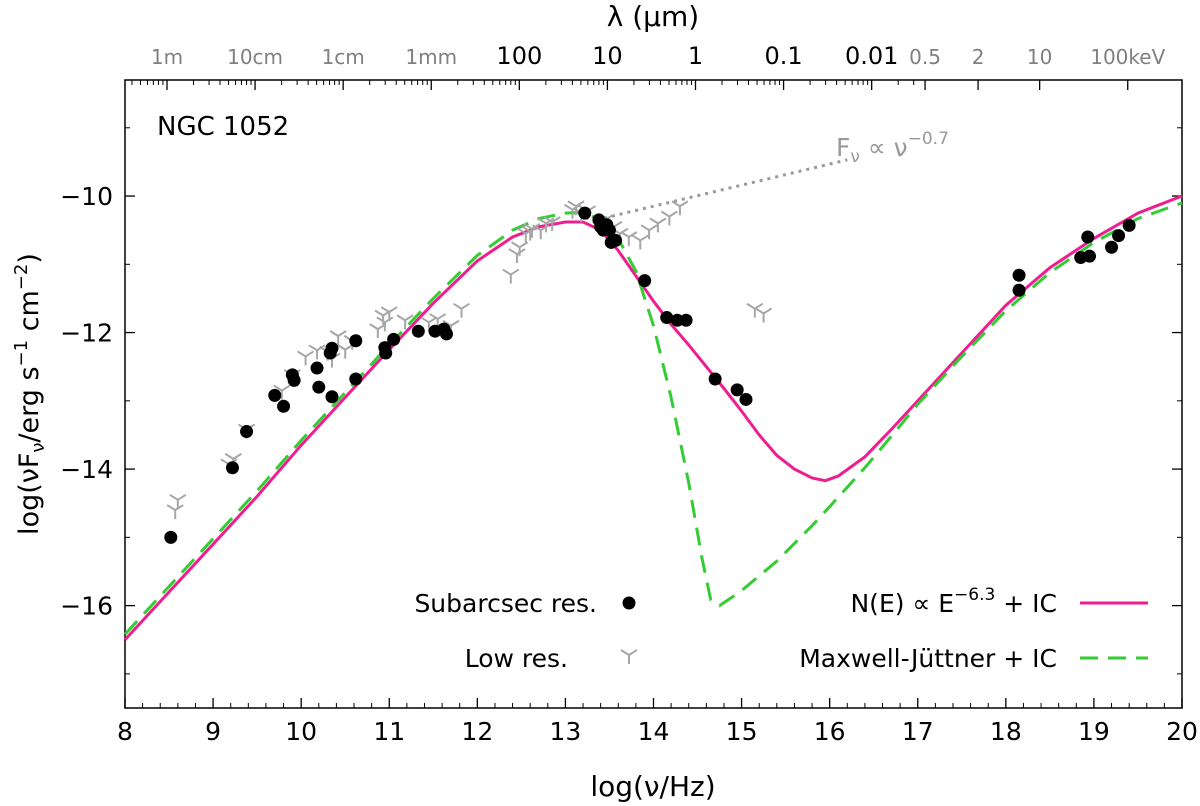 The height and width of the screenshot is (806, 1200). I want to click on y-tick-label: −10, so click(86, 196).